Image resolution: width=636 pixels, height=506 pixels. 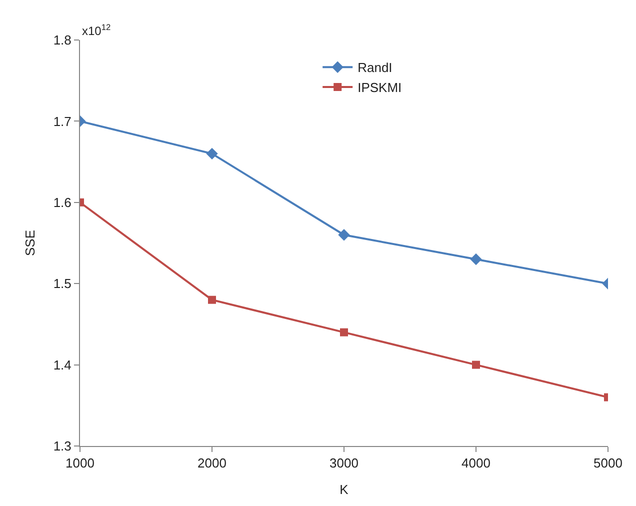 What do you see at coordinates (30, 243) in the screenshot?
I see `y-axis-title: SSE` at bounding box center [30, 243].